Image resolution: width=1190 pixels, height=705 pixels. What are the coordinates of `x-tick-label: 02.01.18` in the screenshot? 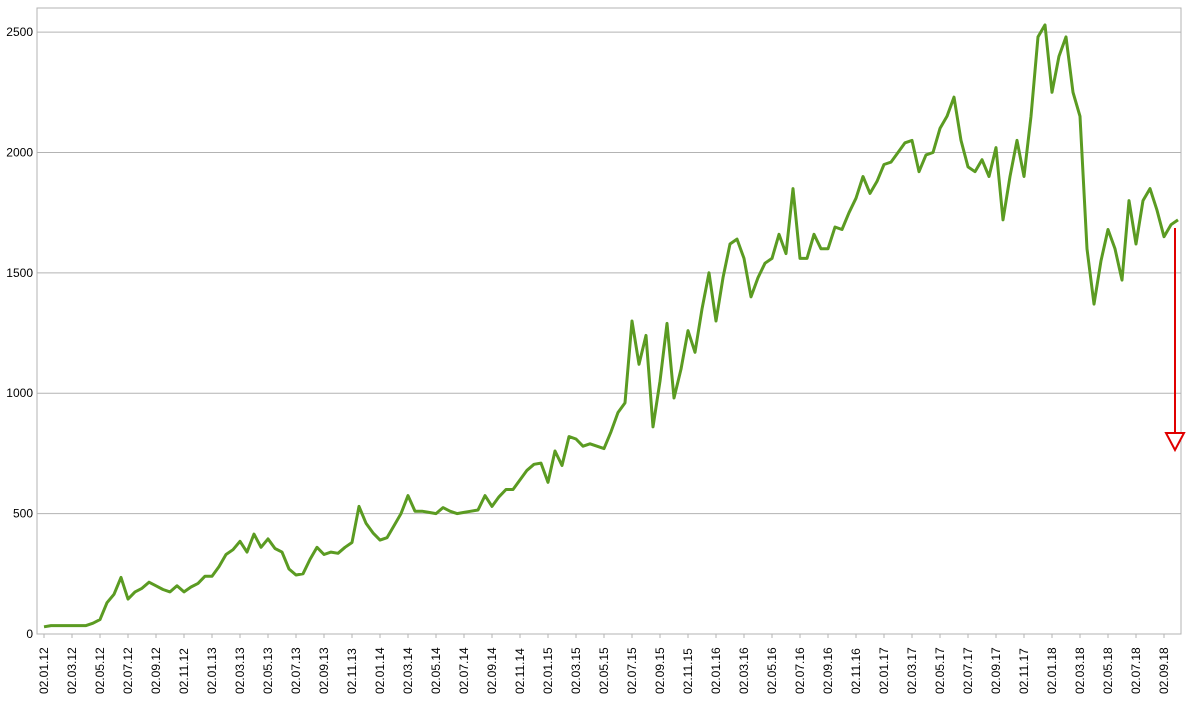 It's located at (1052, 670).